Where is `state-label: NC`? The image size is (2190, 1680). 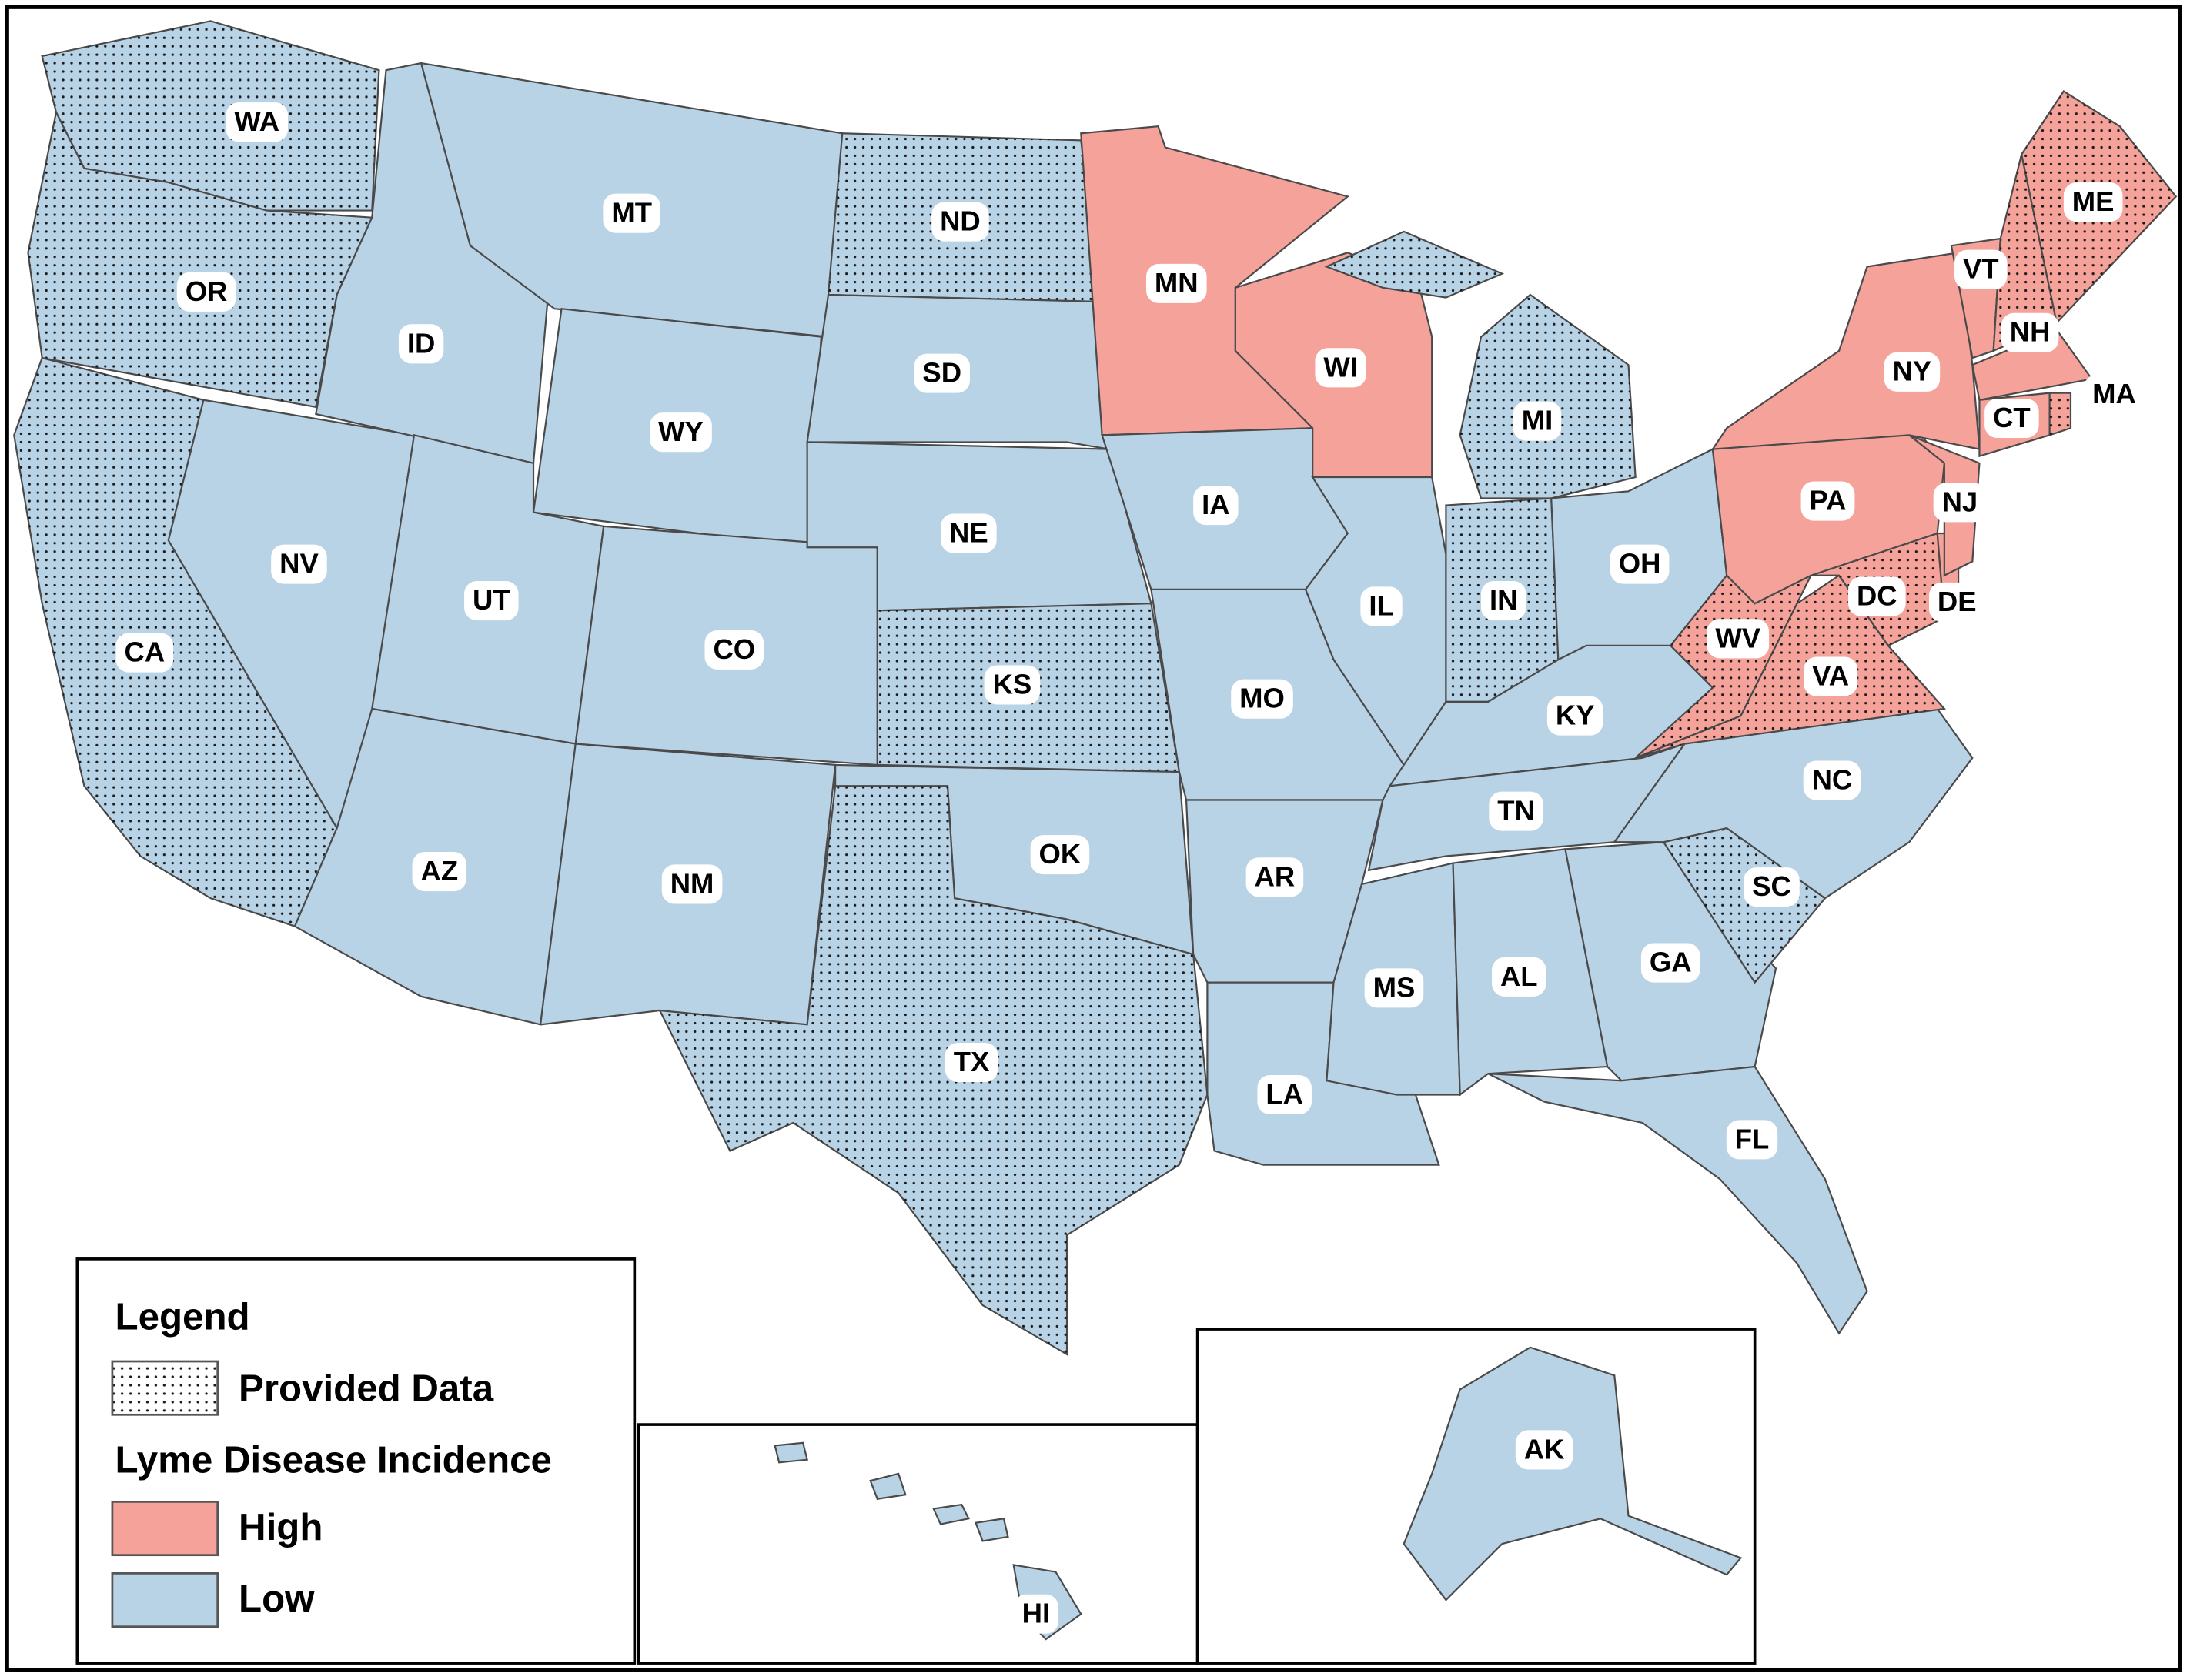
state-label: NC is located at coordinates (1832, 779).